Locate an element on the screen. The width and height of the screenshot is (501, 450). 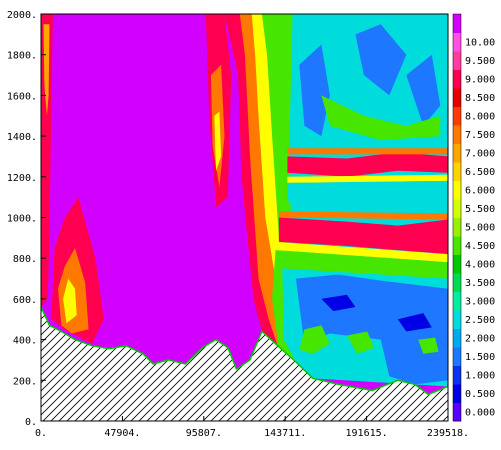
contour-region-band-1250-yellow is located at coordinates (367, 178).